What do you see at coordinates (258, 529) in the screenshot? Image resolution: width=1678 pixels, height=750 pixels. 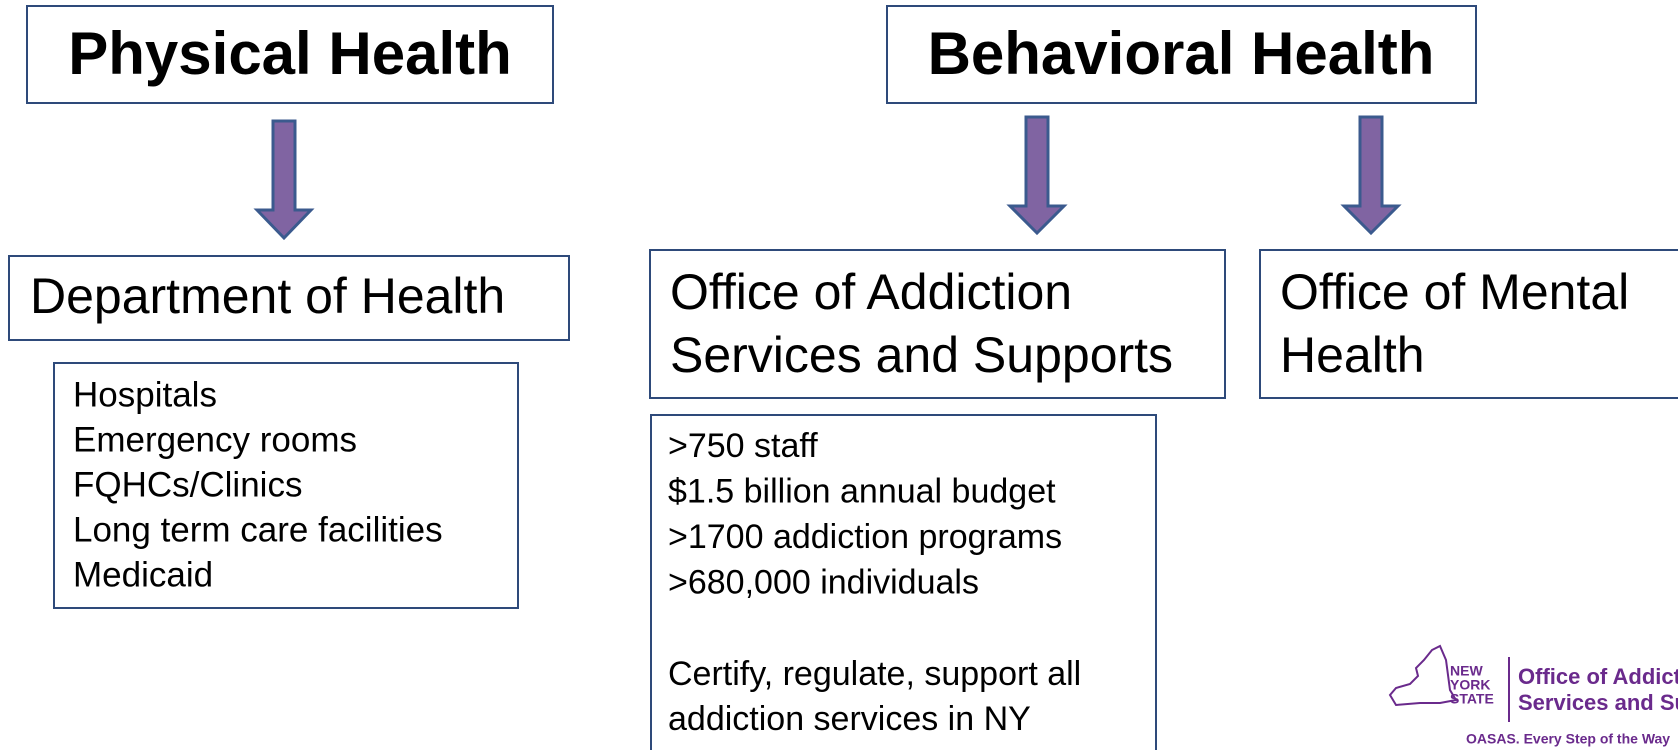 I see `list-item: Long term care facilities` at bounding box center [258, 529].